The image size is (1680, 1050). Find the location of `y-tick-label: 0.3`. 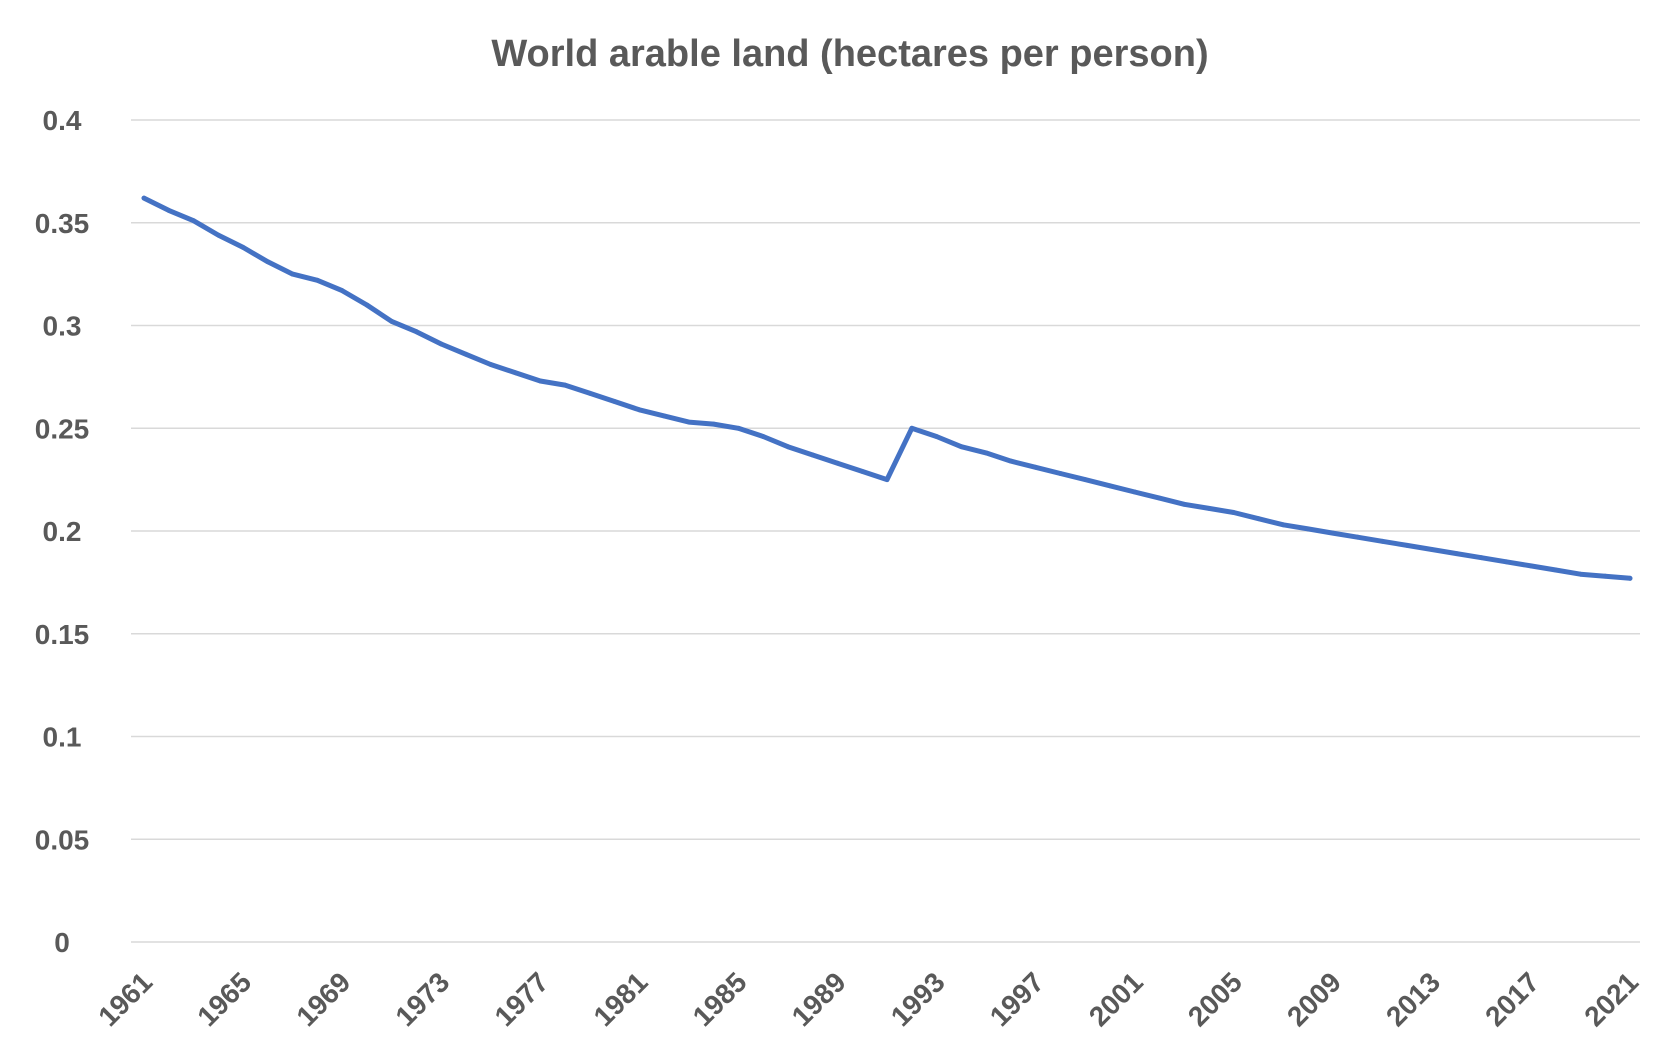

y-tick-label: 0.3 is located at coordinates (62, 326).